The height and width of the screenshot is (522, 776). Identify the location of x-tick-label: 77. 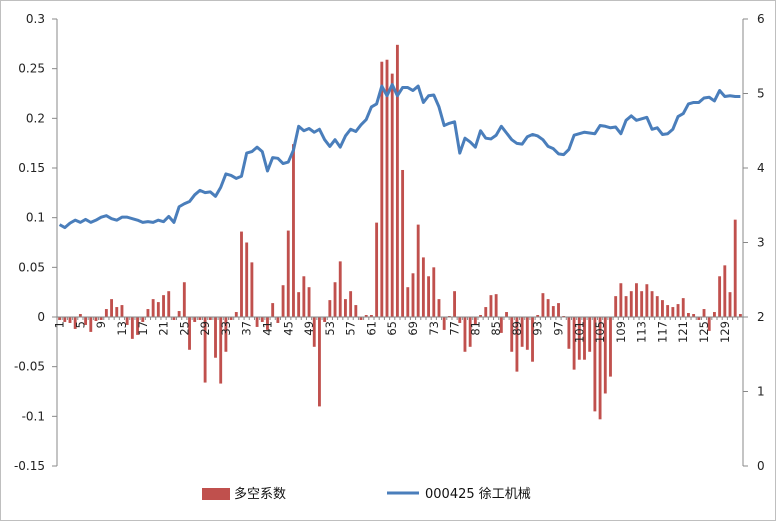
(455, 328).